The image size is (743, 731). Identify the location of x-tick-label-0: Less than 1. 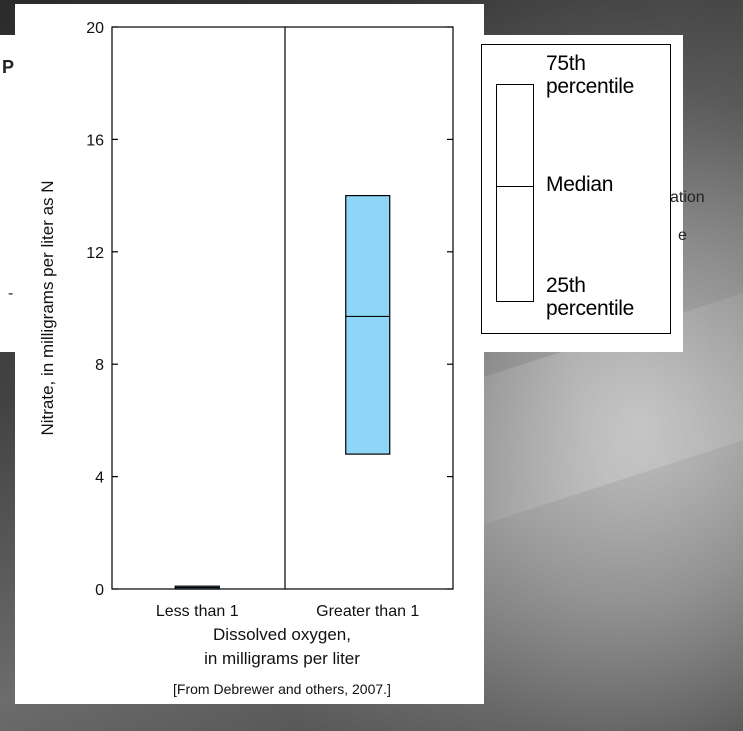
(197, 611).